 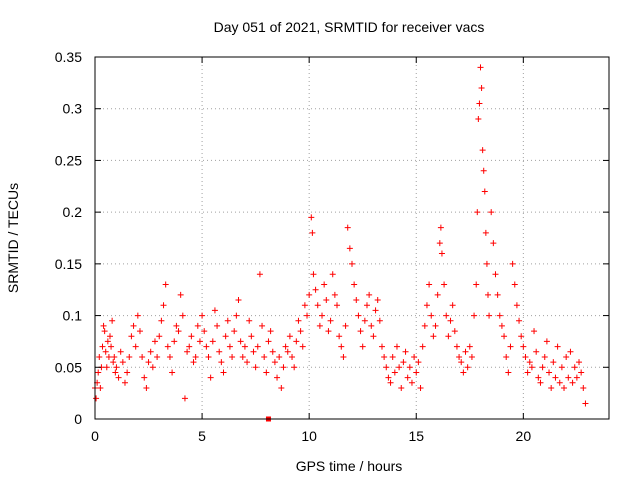 What do you see at coordinates (73, 212) in the screenshot?
I see `y-tick-label: 0.2` at bounding box center [73, 212].